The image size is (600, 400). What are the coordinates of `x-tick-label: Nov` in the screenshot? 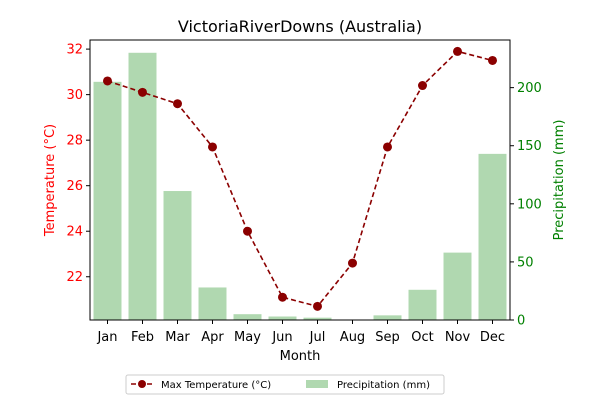 It's located at (458, 337).